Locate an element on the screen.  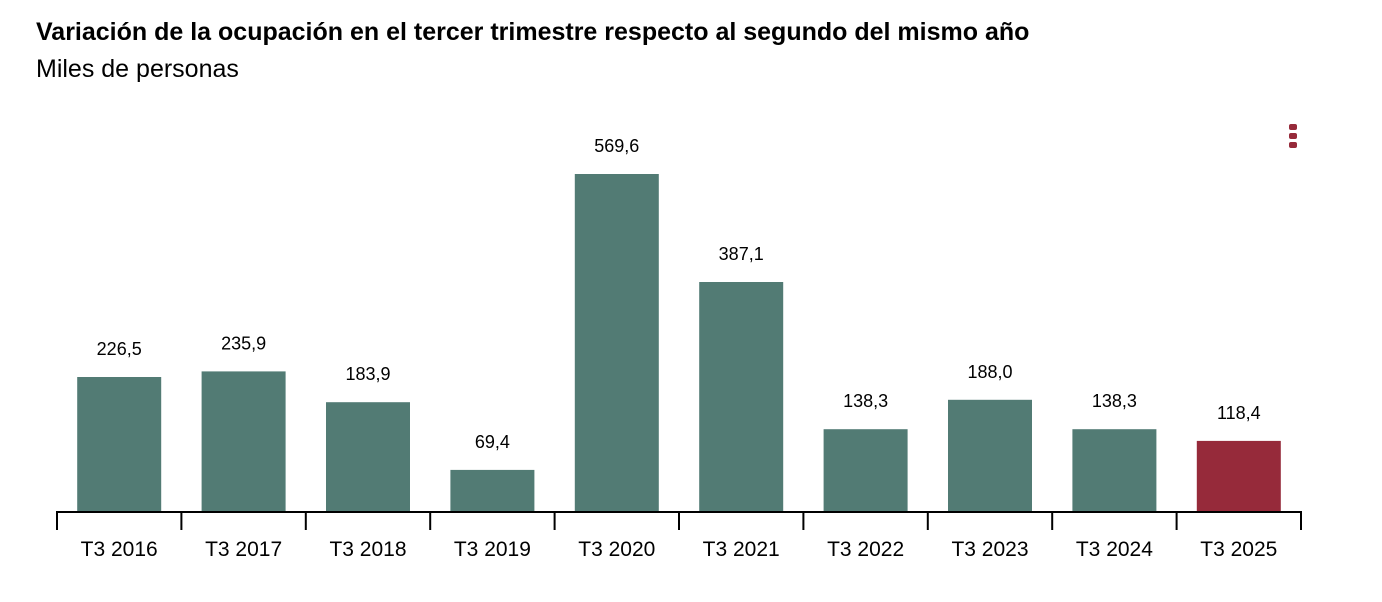
data-label: 69,4 is located at coordinates (492, 442).